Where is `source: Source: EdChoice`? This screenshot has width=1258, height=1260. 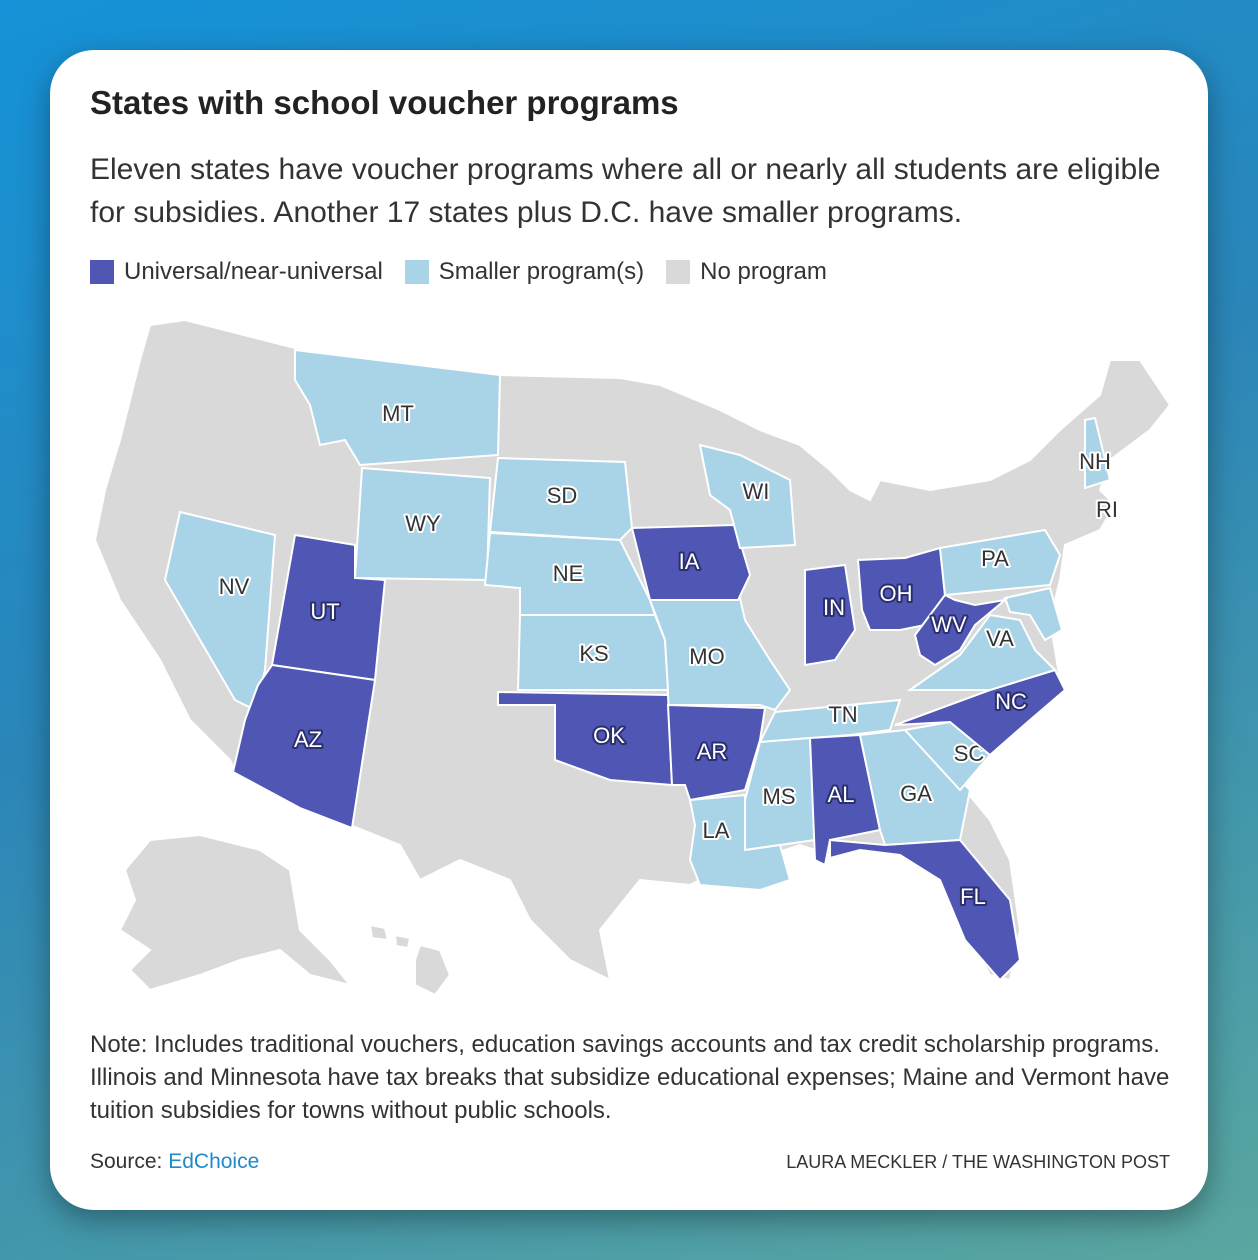 source: Source: EdChoice is located at coordinates (174, 1162).